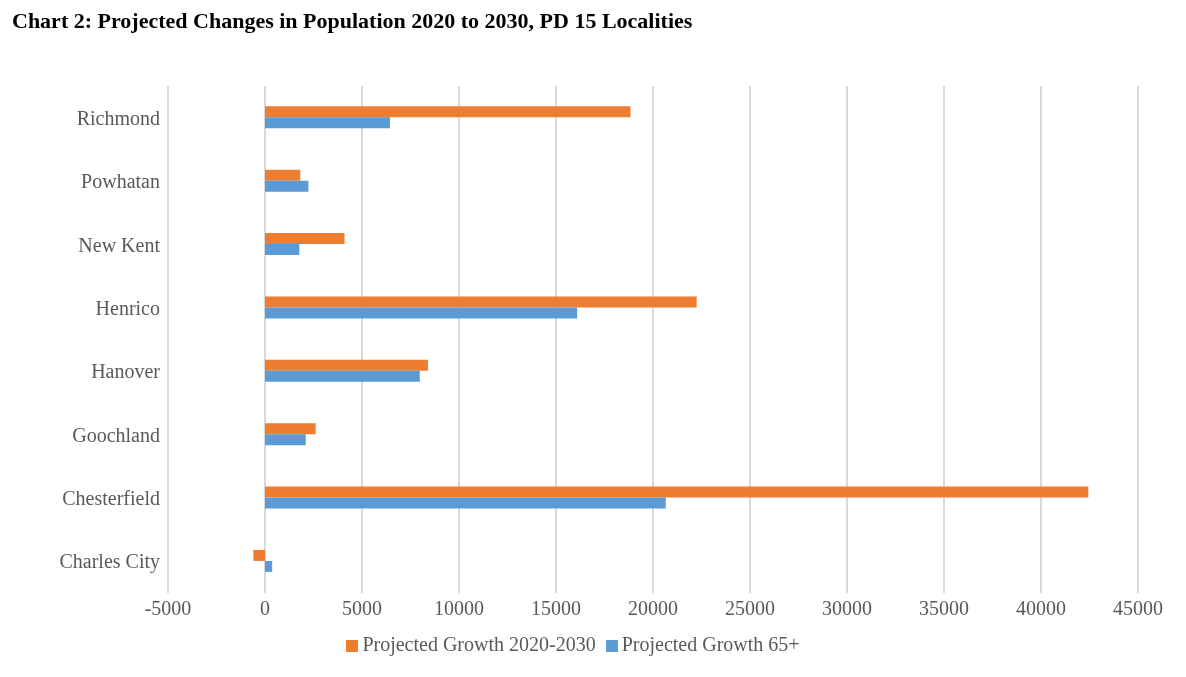 This screenshot has height=677, width=1186. What do you see at coordinates (1041, 608) in the screenshot?
I see `x-tick-label: 40000` at bounding box center [1041, 608].